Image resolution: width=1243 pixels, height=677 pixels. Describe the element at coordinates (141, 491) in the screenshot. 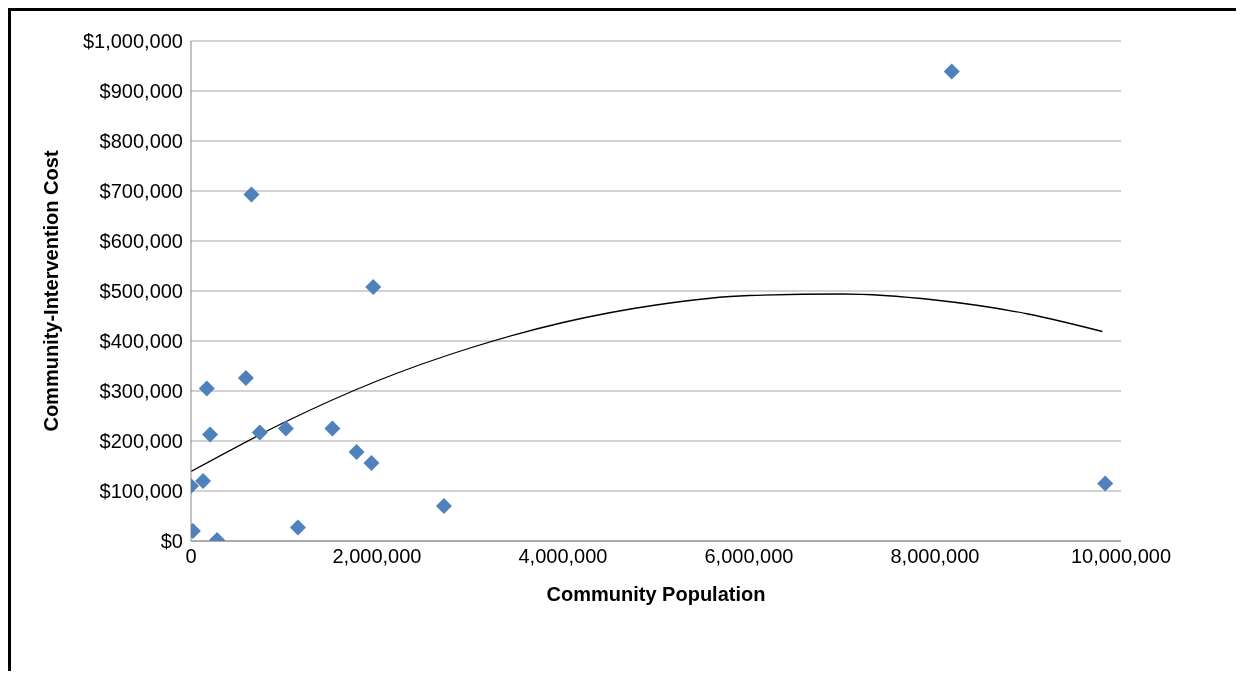

I see `y-tick-label: $100,000` at that location.